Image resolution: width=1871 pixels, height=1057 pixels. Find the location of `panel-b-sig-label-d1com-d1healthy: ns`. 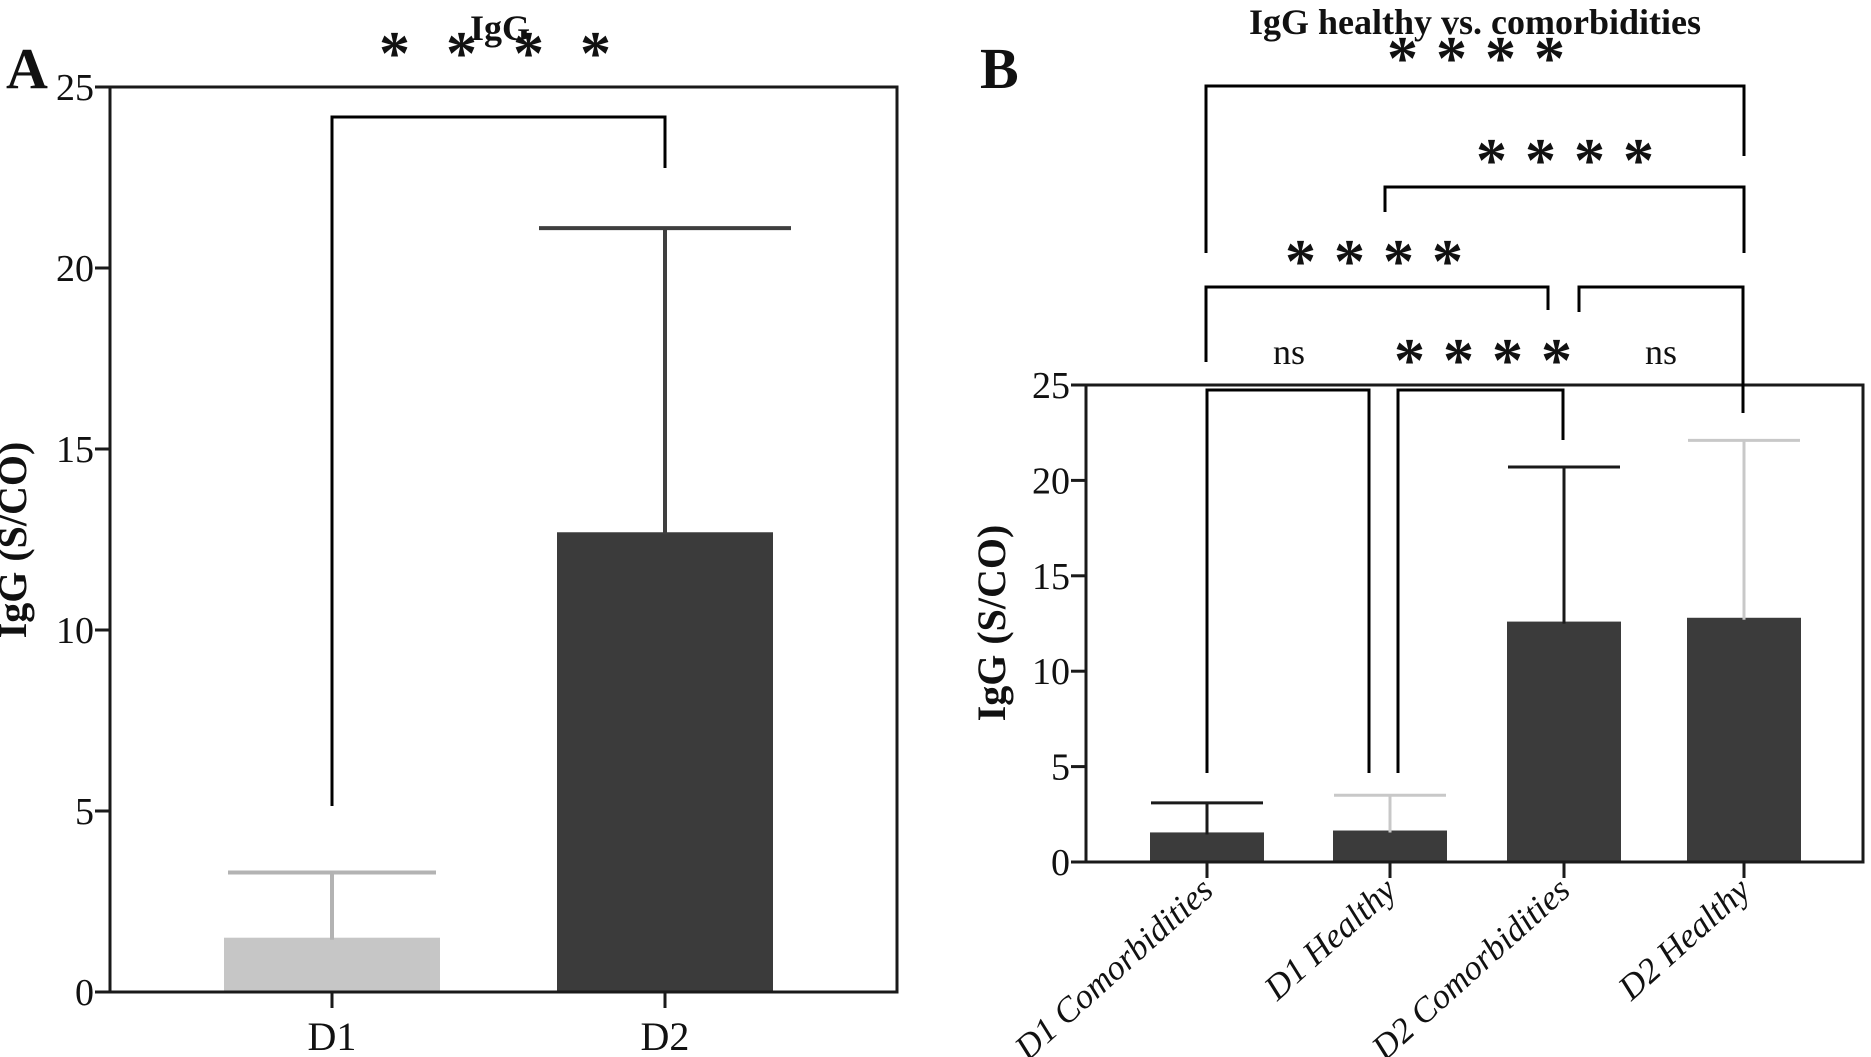

panel-b-sig-label-d1com-d1healthy: ns is located at coordinates (1289, 352).